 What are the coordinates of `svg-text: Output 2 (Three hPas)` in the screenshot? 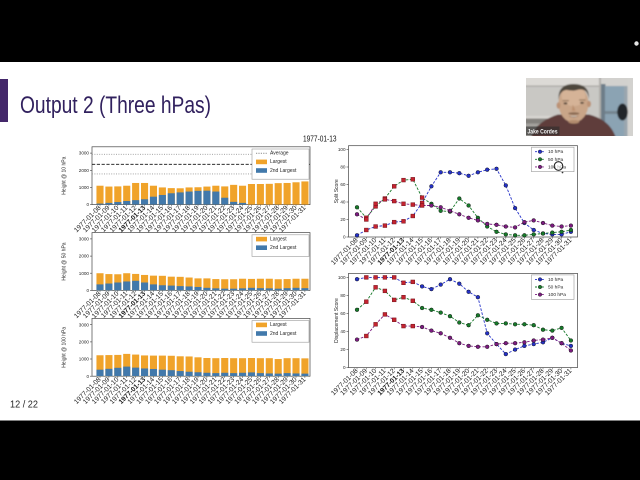 It's located at (115, 105).